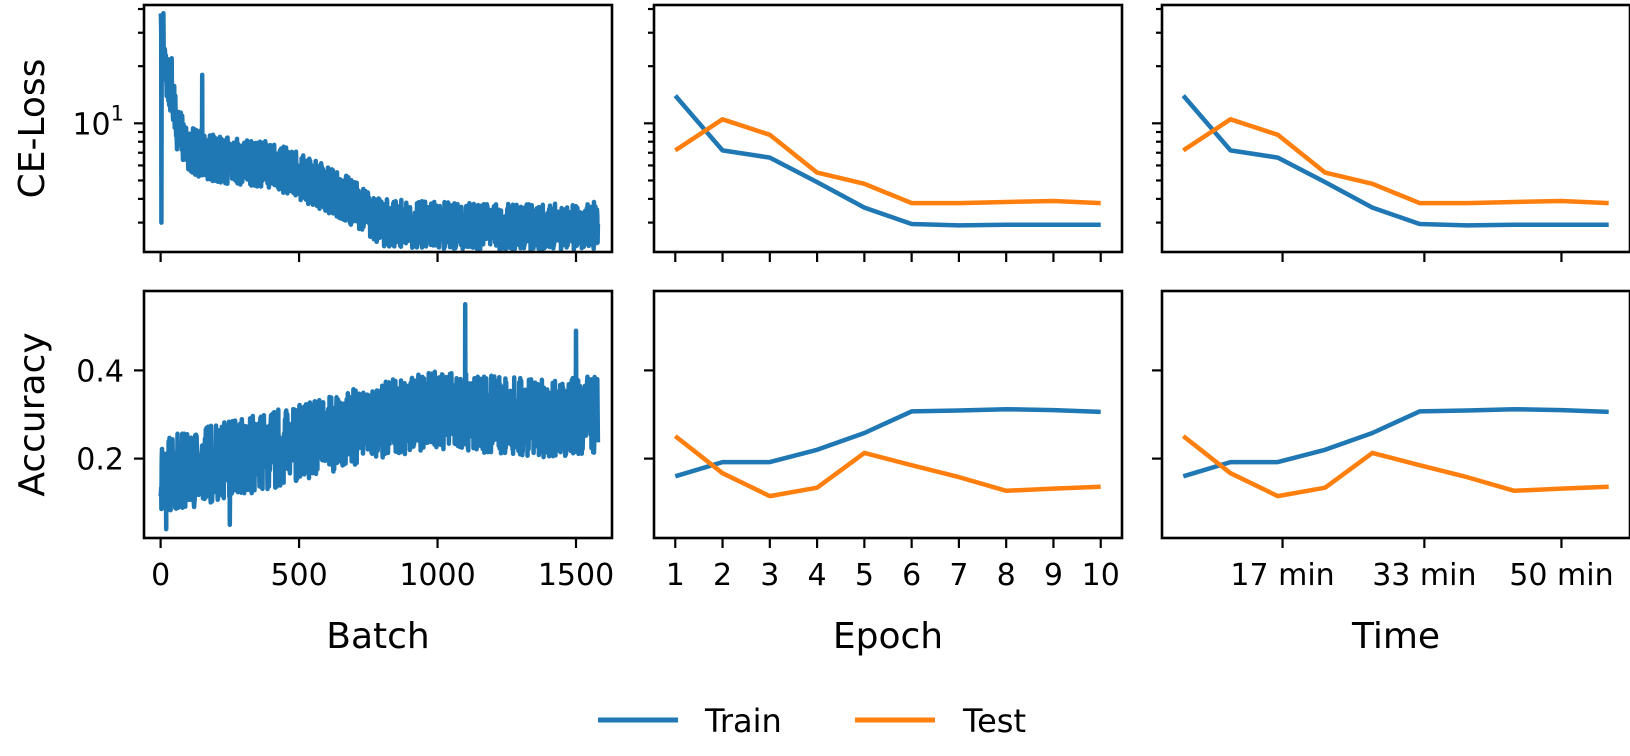 The width and height of the screenshot is (1630, 756). What do you see at coordinates (769, 575) in the screenshot?
I see `x-tick-label: 3` at bounding box center [769, 575].